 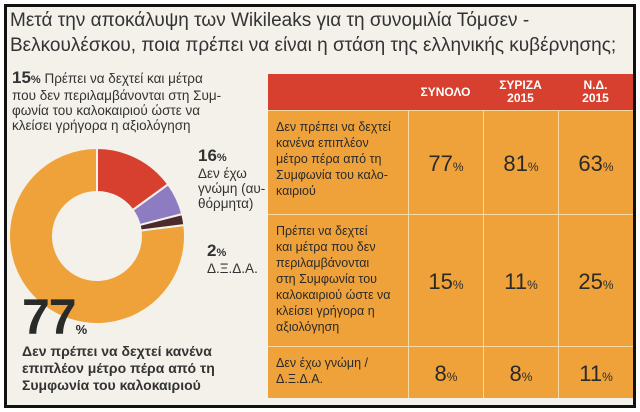 What do you see at coordinates (81, 329) in the screenshot?
I see `callout-77-percent: %` at bounding box center [81, 329].